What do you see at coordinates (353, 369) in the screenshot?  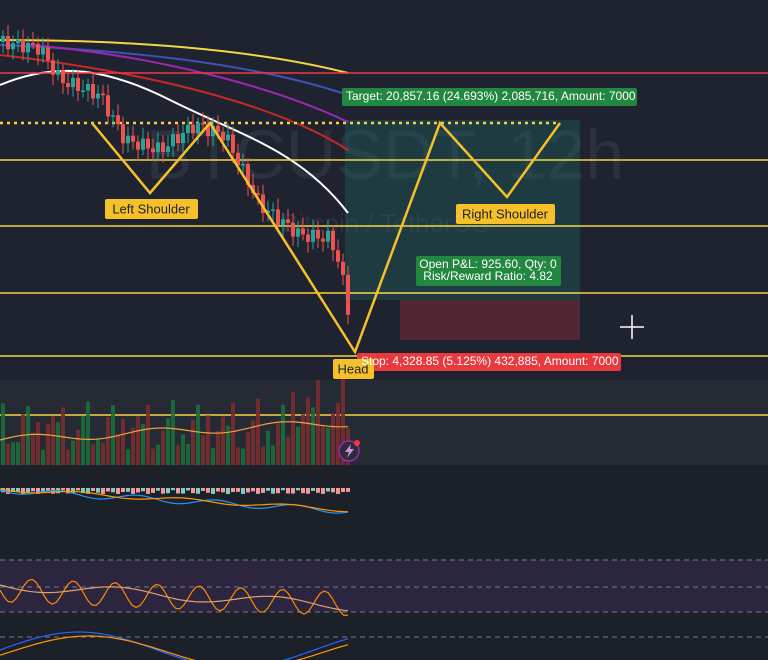 I see `head-box` at bounding box center [353, 369].